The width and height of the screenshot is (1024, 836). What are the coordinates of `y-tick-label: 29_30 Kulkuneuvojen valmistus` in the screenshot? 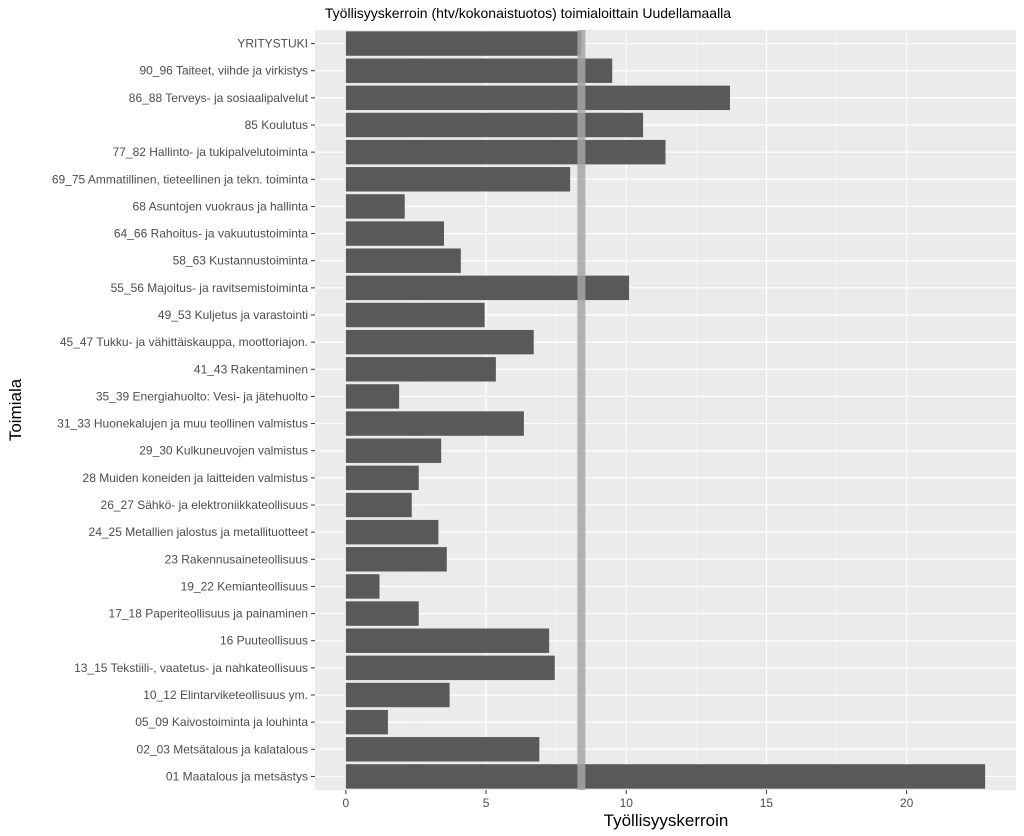 It's located at (223, 451).